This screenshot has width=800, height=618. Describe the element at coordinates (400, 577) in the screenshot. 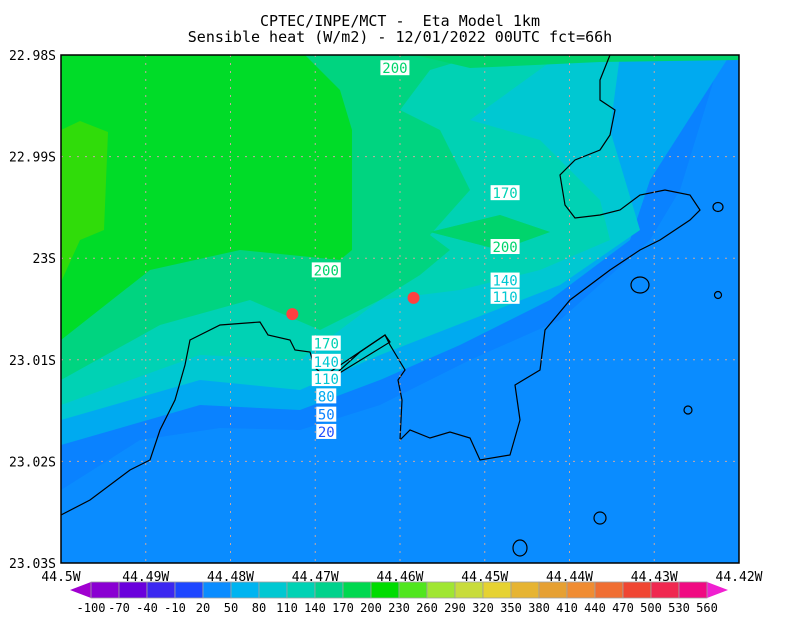

I see `x-tick-label: 44.46W` at that location.